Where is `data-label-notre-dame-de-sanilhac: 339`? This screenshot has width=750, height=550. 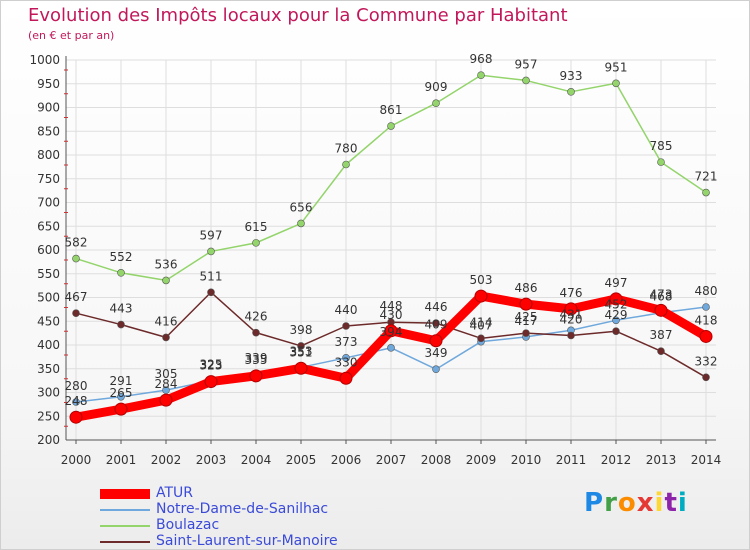
data-label-notre-dame-de-sanilhac: 339 is located at coordinates (256, 358).